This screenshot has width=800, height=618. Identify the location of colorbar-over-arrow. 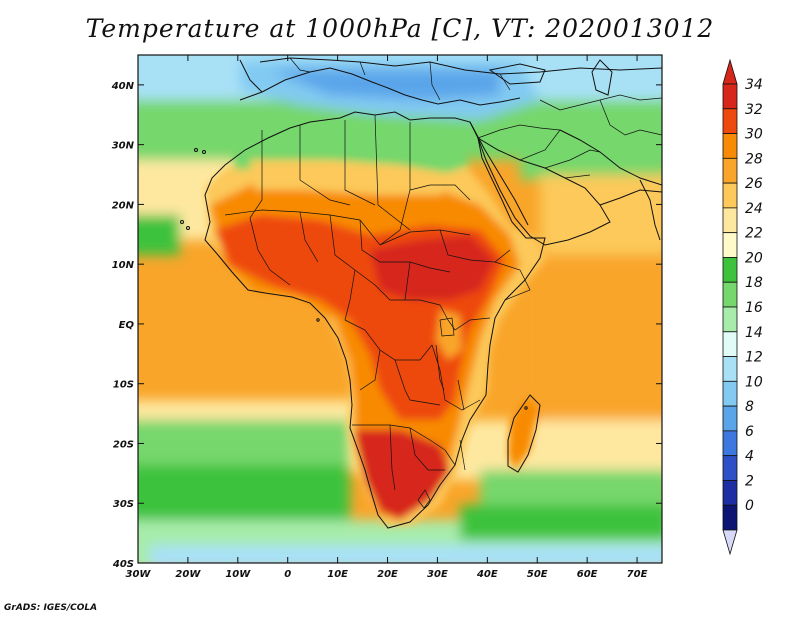
(730, 71).